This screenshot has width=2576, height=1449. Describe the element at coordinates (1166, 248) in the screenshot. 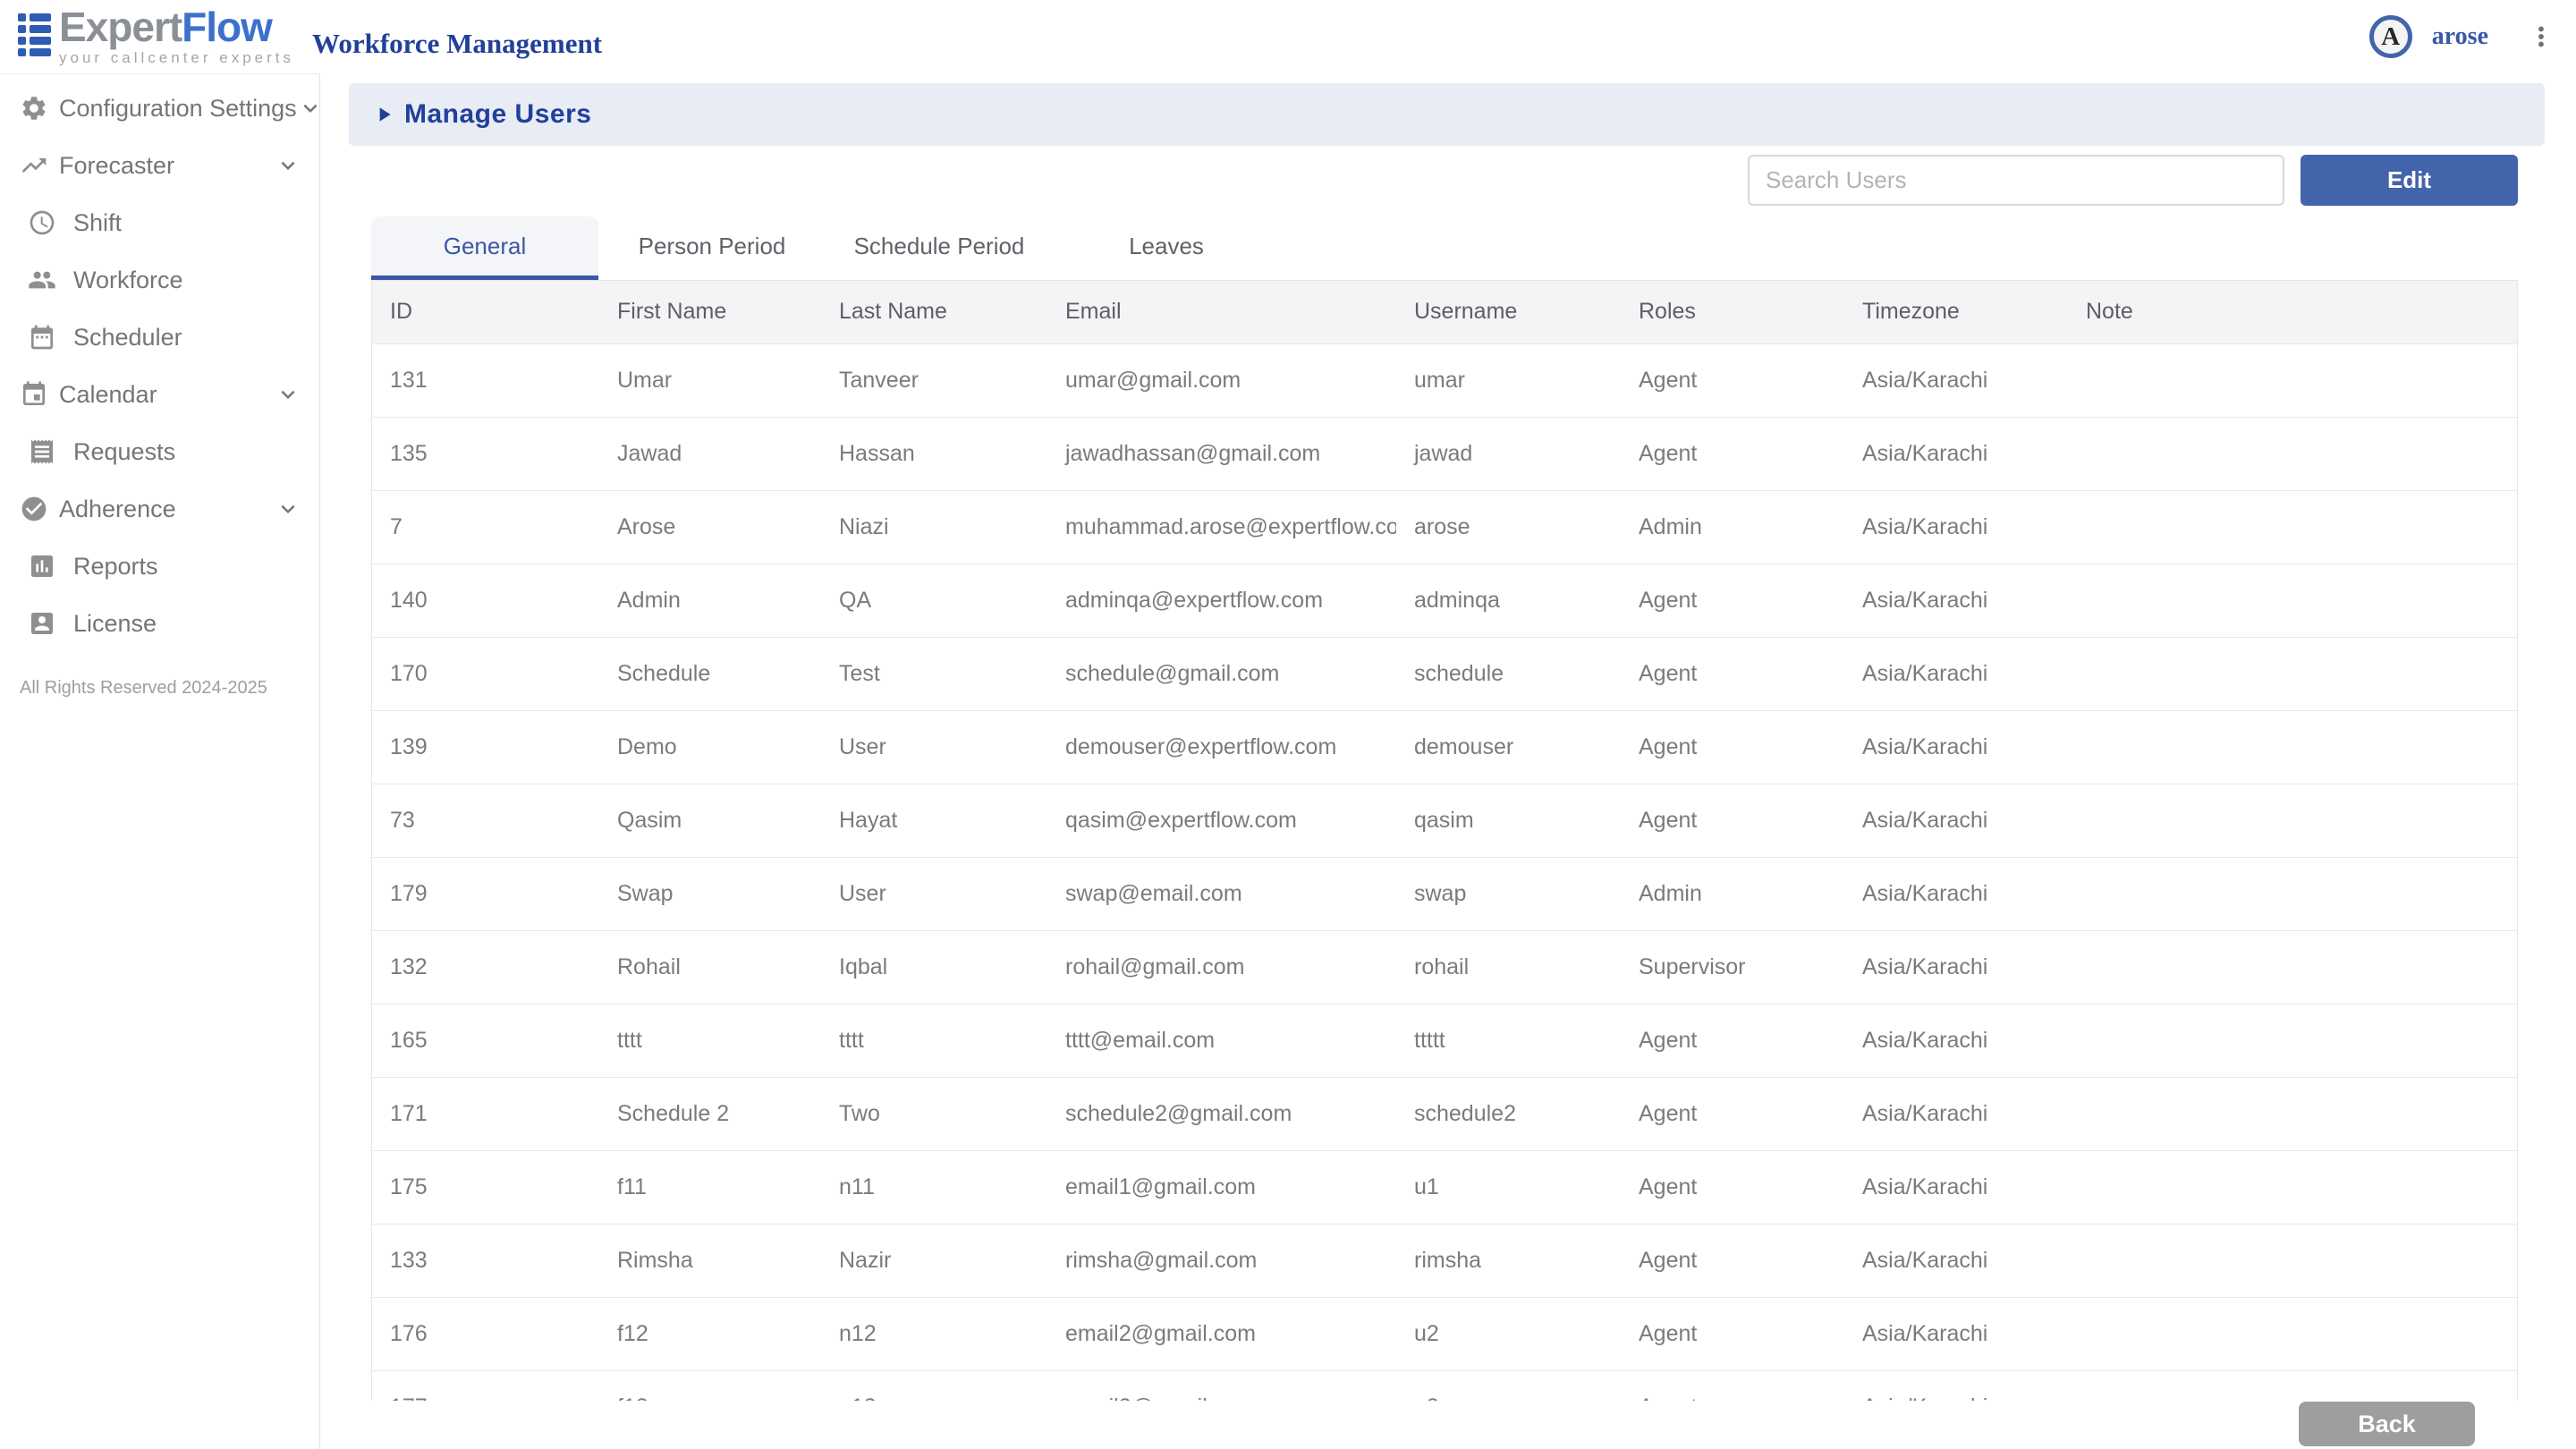

I see `tab-leaves: Leaves` at that location.